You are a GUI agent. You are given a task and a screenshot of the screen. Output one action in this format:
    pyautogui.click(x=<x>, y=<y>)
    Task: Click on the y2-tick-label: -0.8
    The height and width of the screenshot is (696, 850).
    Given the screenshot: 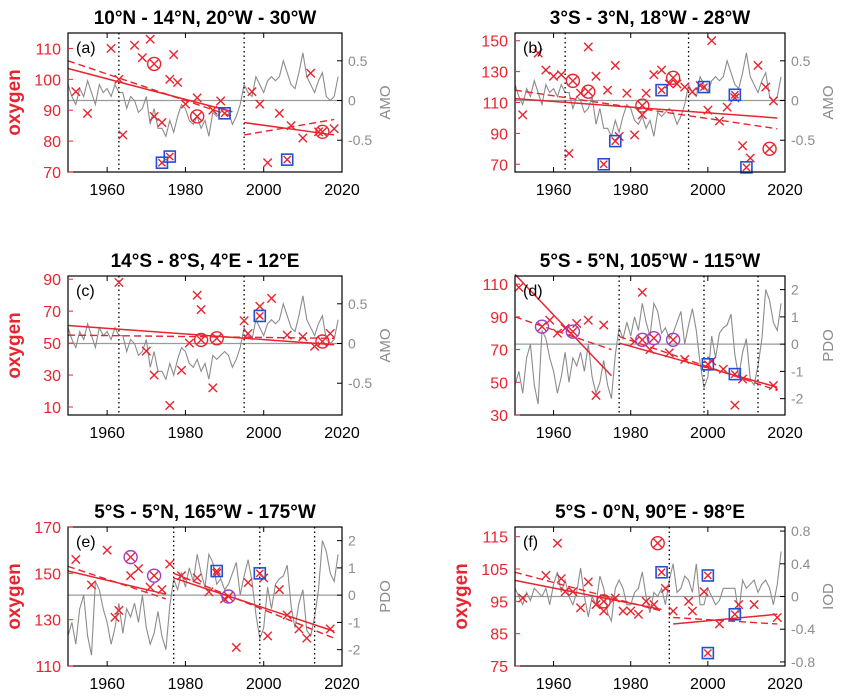 What is the action you would take?
    pyautogui.click(x=803, y=662)
    